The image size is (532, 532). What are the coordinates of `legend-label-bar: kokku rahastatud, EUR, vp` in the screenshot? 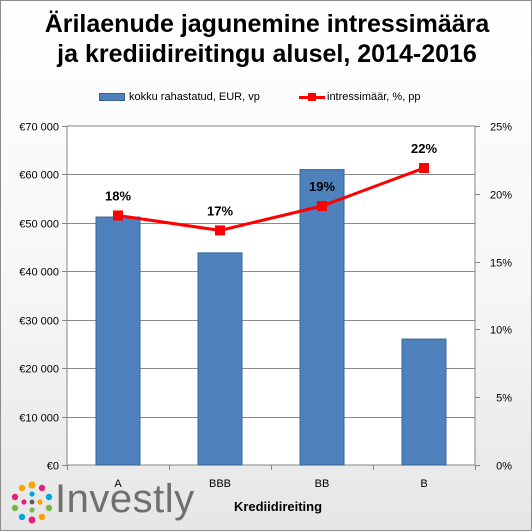 It's located at (194, 97).